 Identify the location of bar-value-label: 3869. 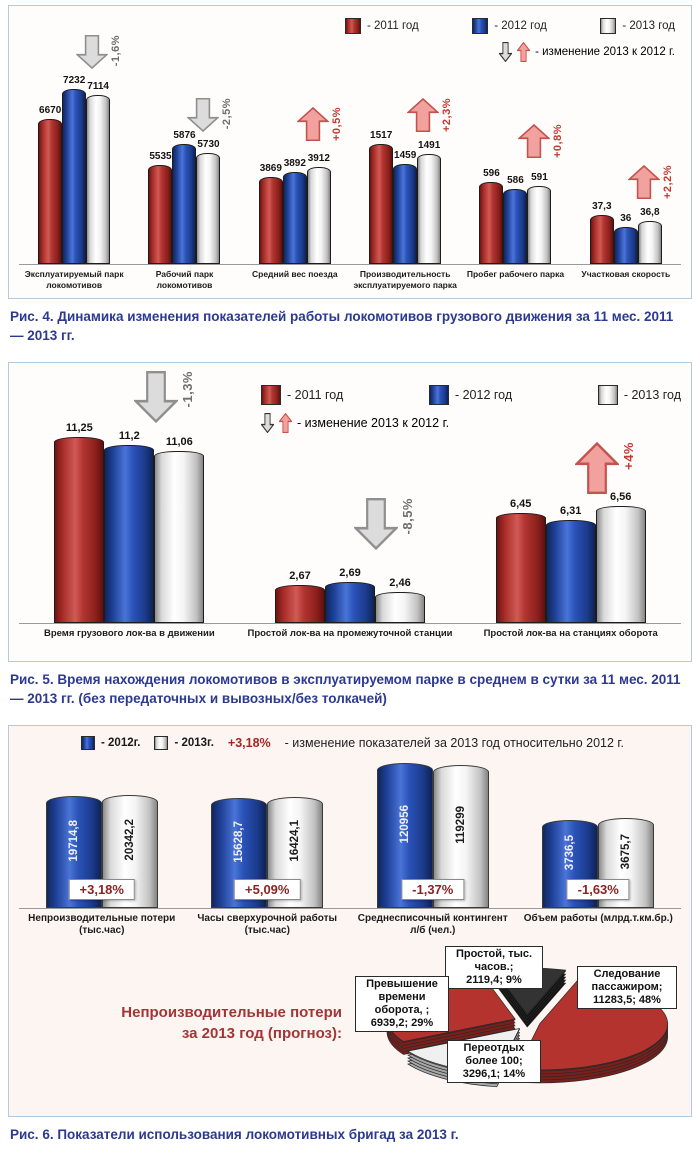
(270, 168).